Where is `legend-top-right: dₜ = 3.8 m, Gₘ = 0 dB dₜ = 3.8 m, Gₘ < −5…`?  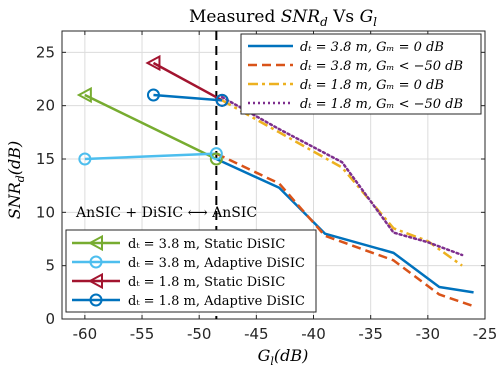
legend-top-right: dₜ = 3.8 m, Gₘ = 0 dB dₜ = 3.8 m, Gₘ < −5… is located at coordinates (361, 74).